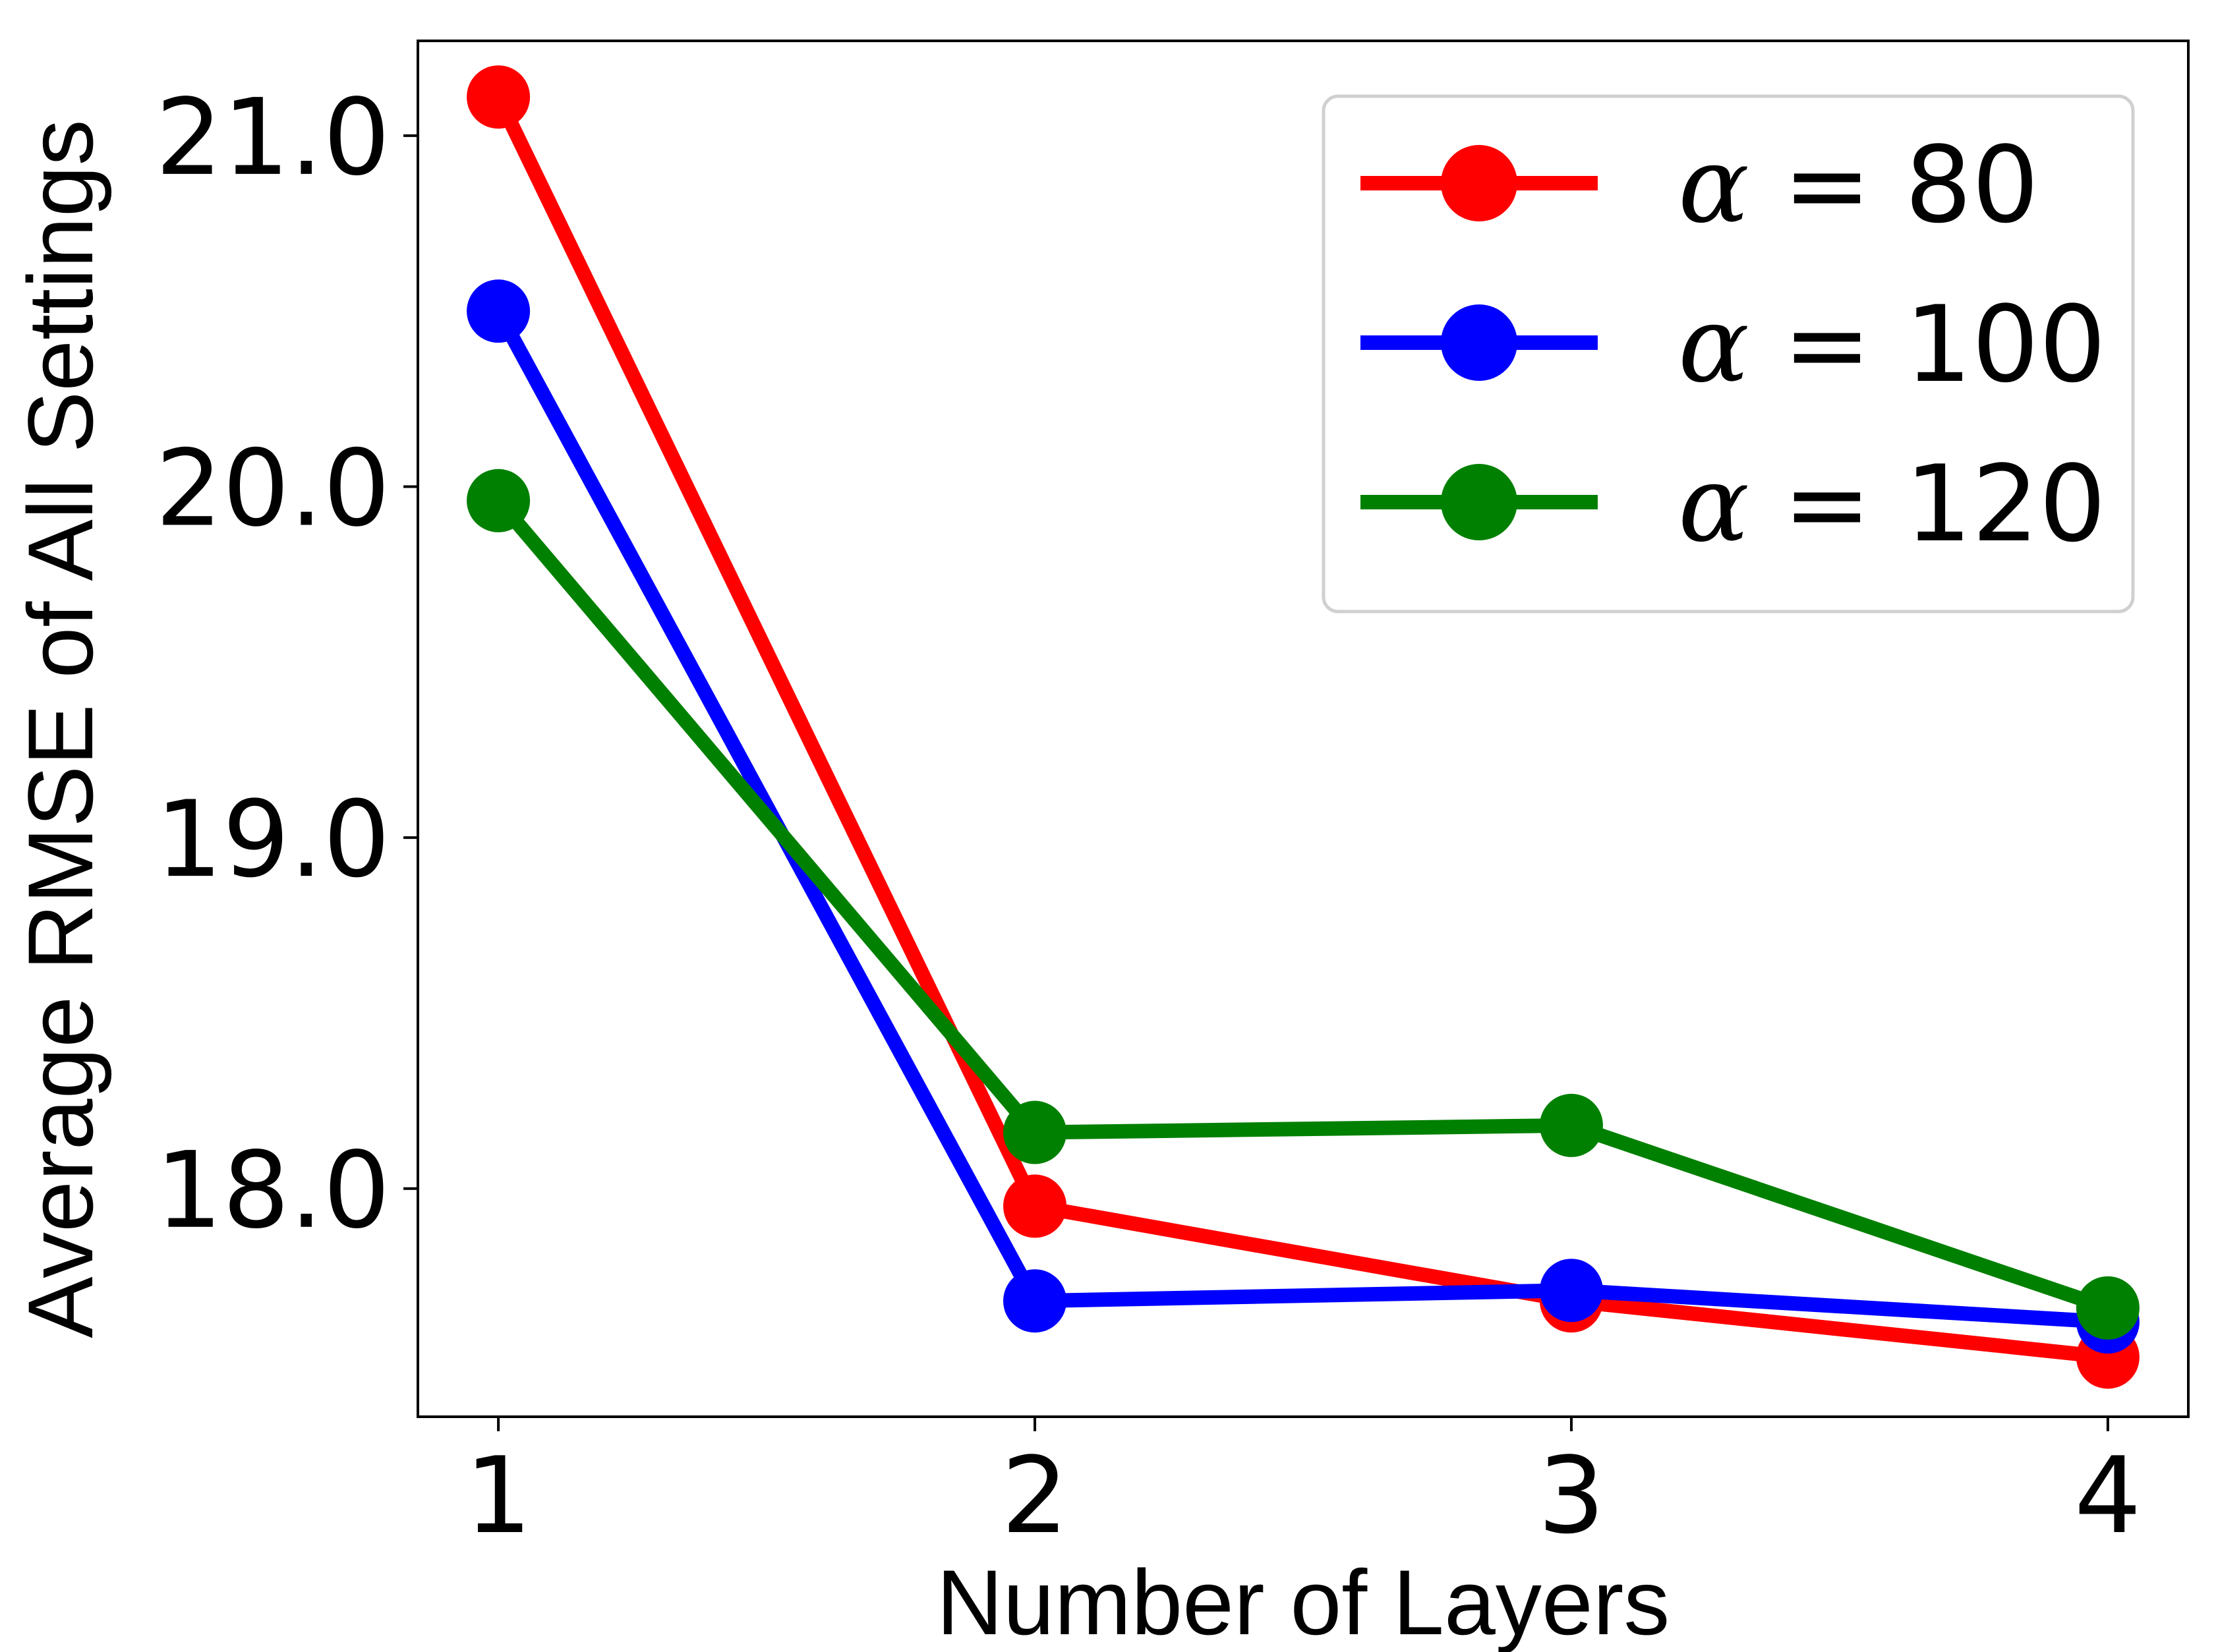 This screenshot has height=1652, width=2216. What do you see at coordinates (287, 664) in the screenshot?
I see `y-axis-ticks: 18.0 19.0 20.0 21.0` at bounding box center [287, 664].